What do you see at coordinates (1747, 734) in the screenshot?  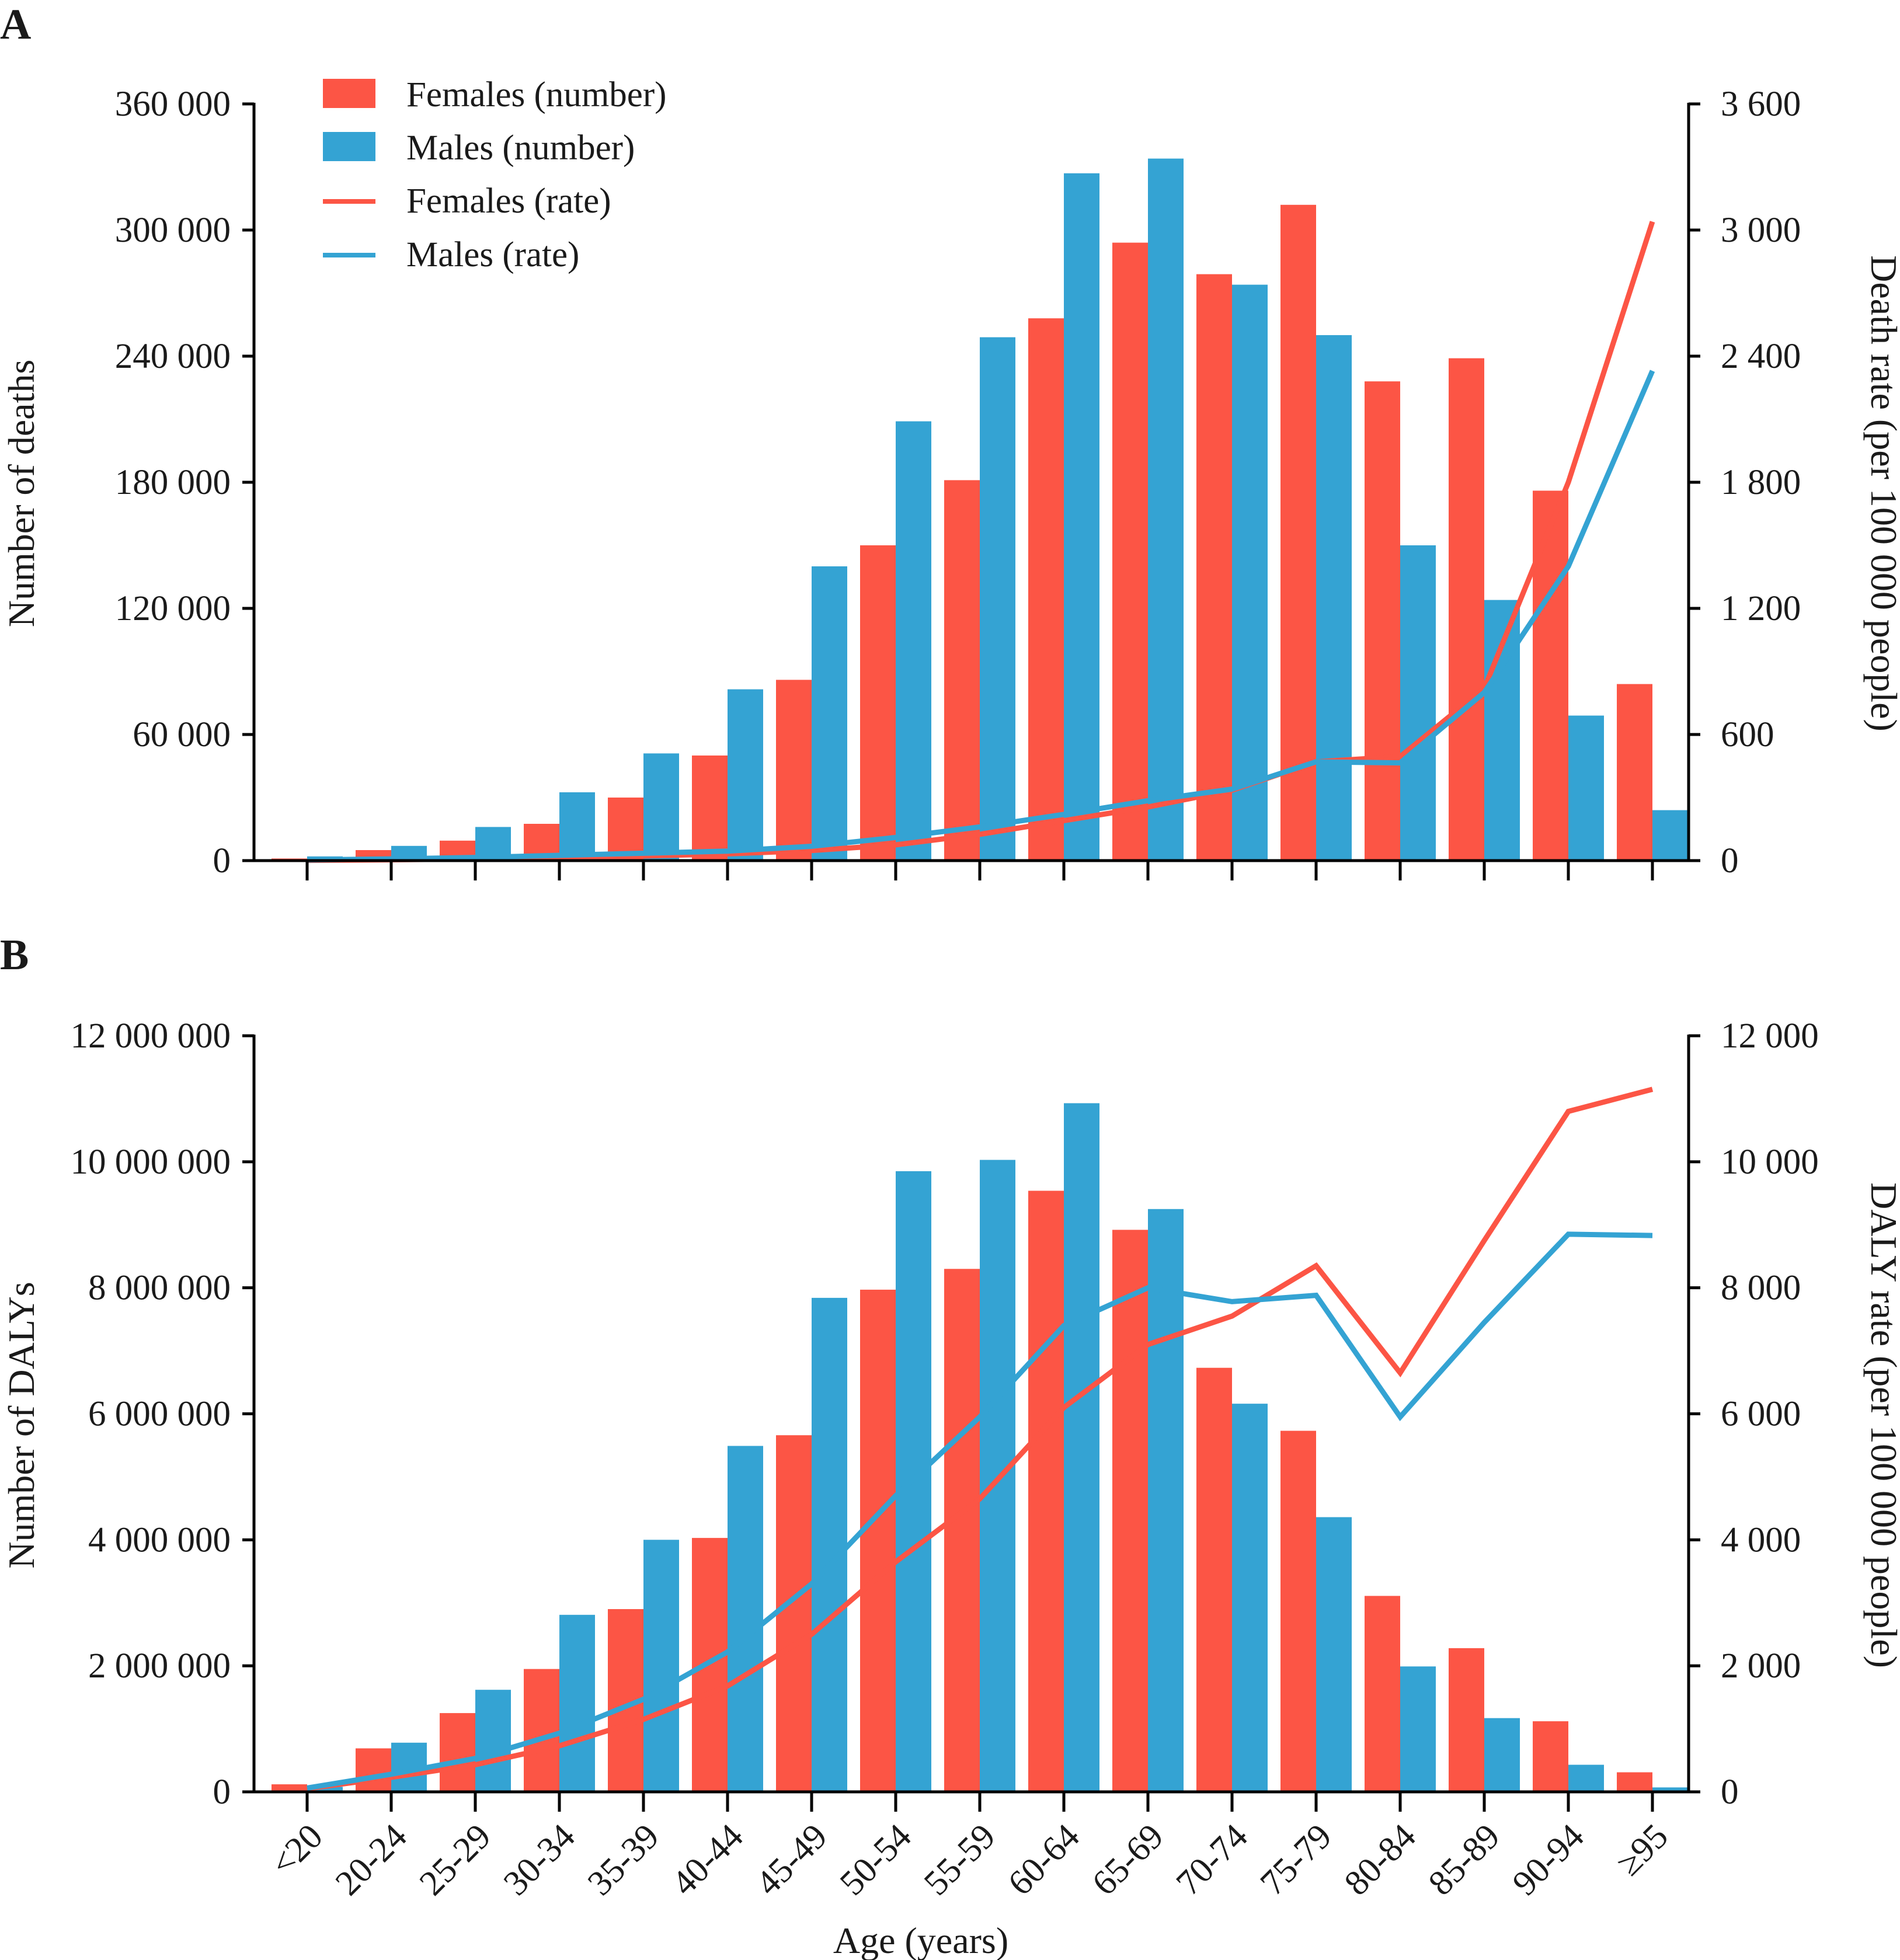 I see `y-right-tick-label: 600` at bounding box center [1747, 734].